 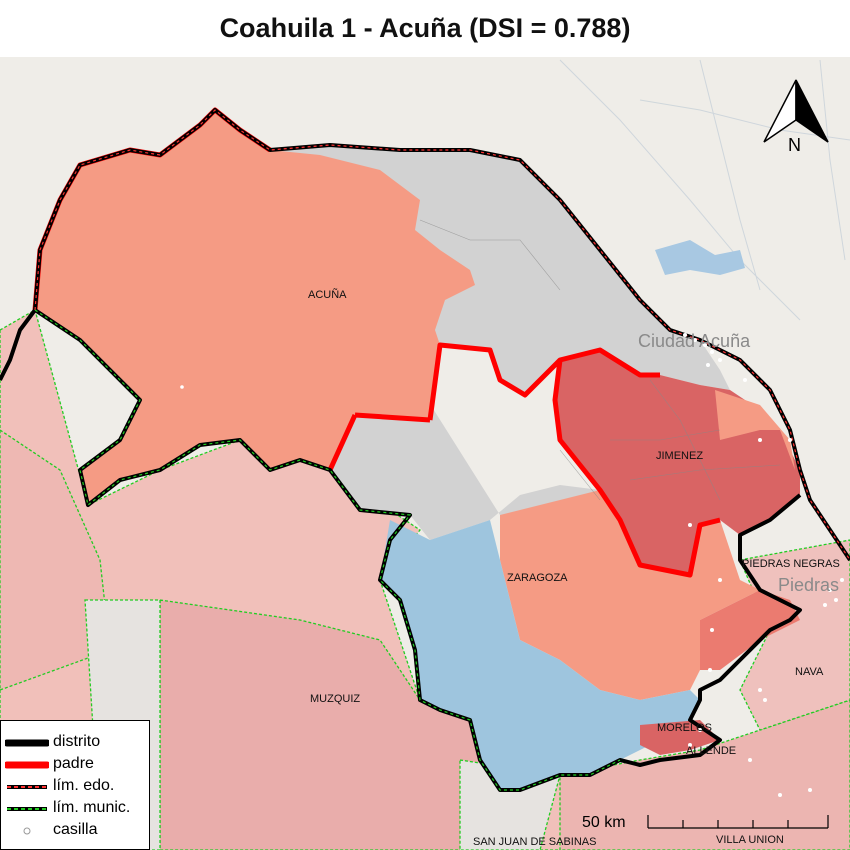 I want to click on legend-label-padre: padre, so click(x=73, y=763).